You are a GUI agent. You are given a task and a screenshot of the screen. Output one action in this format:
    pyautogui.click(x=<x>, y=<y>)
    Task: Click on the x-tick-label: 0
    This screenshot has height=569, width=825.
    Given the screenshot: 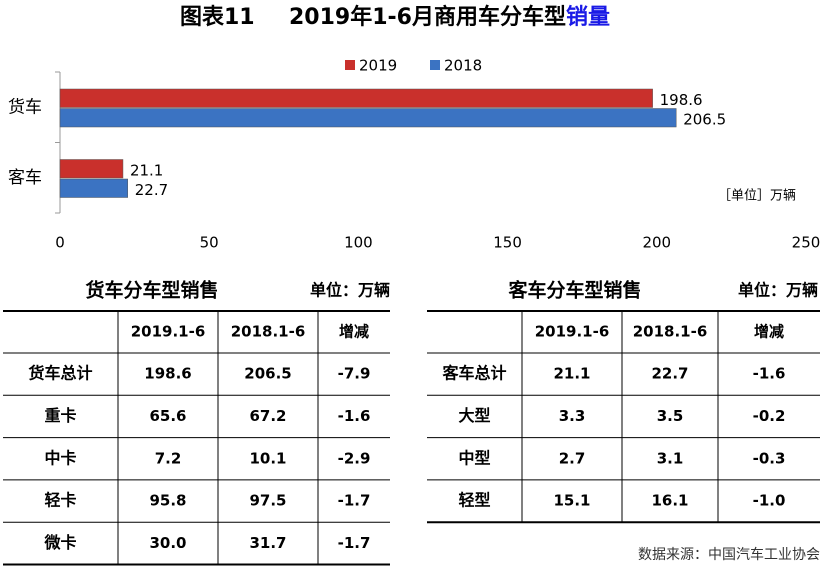 What is the action you would take?
    pyautogui.click(x=60, y=243)
    